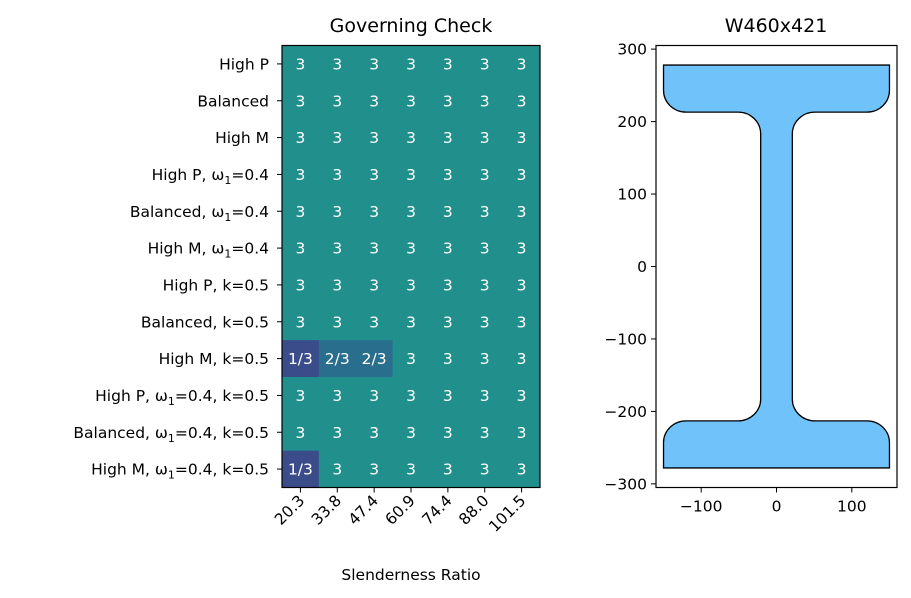 The height and width of the screenshot is (598, 911). I want to click on section-x-tick-label: −100, so click(701, 507).